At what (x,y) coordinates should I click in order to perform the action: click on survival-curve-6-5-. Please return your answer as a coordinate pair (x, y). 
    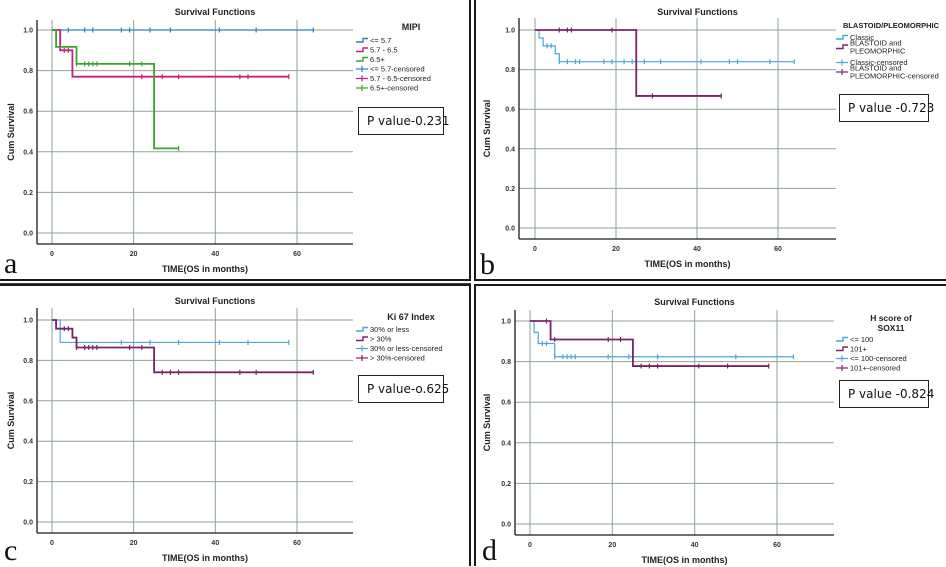
    Looking at the image, I should click on (115, 89).